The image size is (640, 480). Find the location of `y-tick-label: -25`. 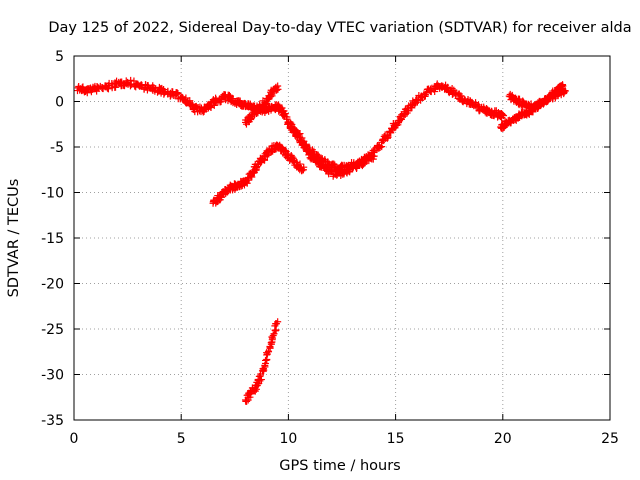

y-tick-label: -25 is located at coordinates (52, 330).